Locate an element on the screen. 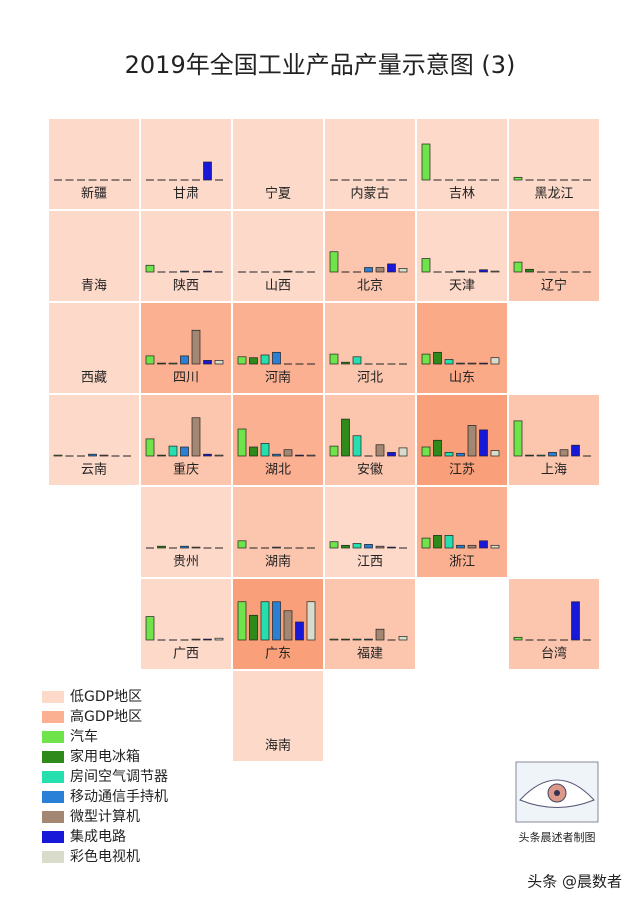 This screenshot has height=906, width=640. legend-label: 彩色电视机 is located at coordinates (105, 856).